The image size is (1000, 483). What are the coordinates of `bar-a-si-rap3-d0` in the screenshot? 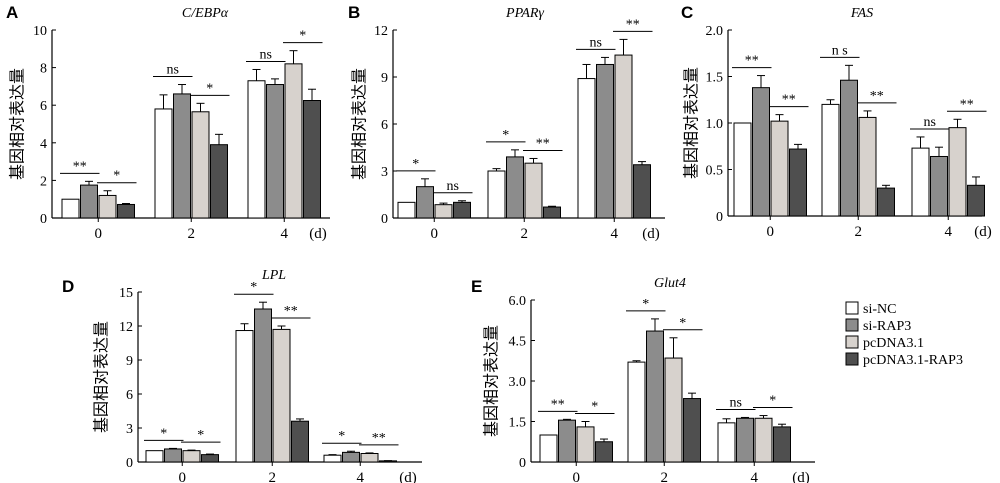 It's located at (89, 201).